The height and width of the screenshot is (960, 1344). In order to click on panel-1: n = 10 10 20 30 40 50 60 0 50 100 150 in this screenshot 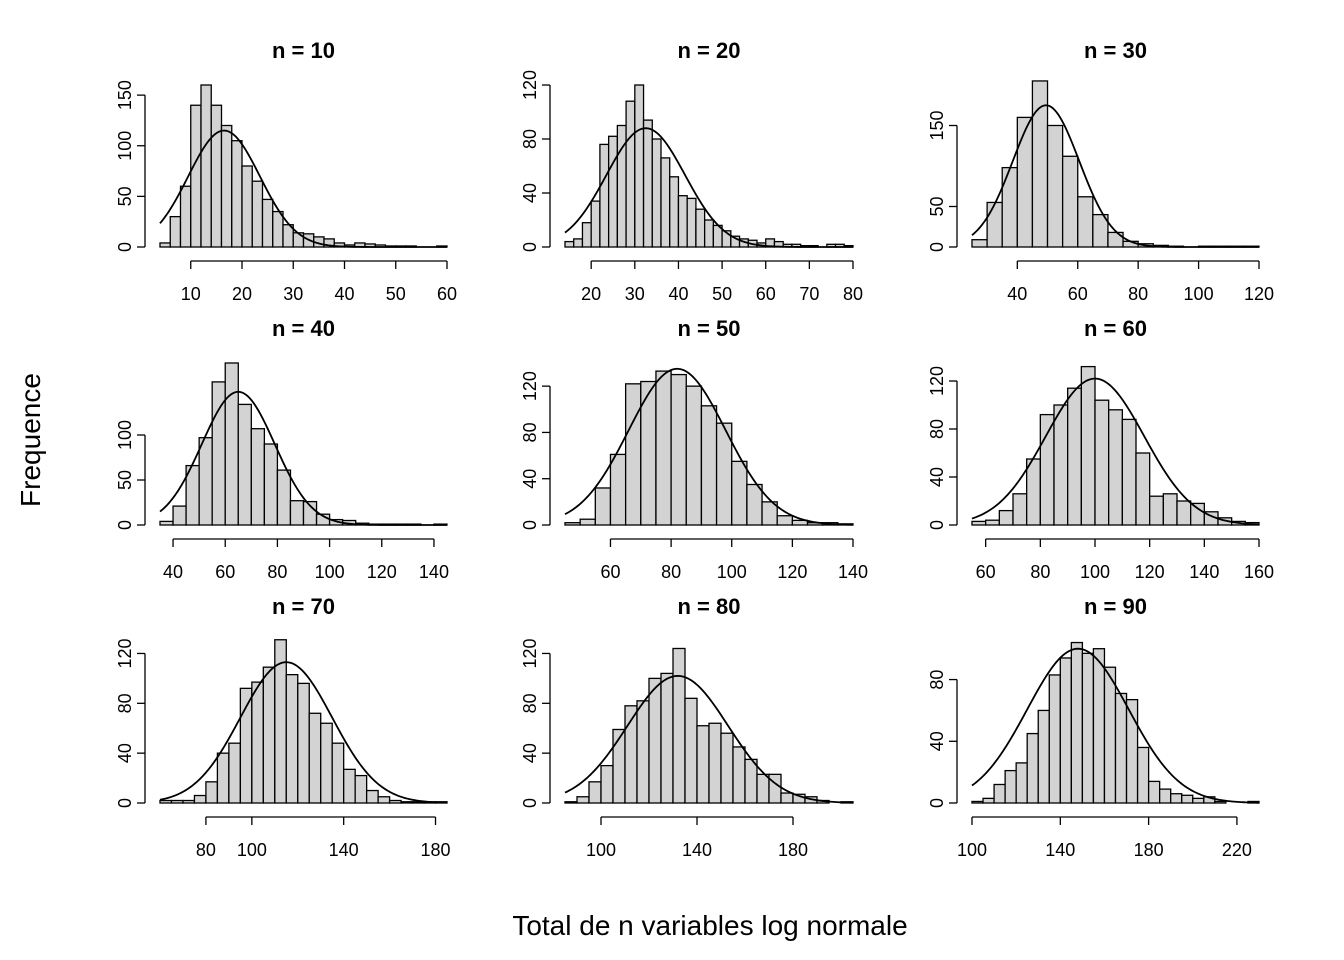, I will do `click(286, 171)`.